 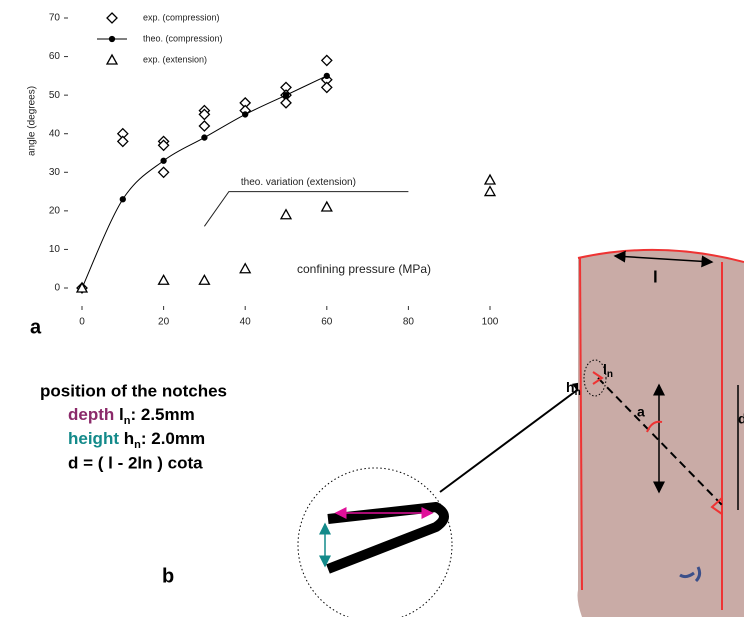 I want to click on y-tick-label: 30, so click(x=55, y=172).